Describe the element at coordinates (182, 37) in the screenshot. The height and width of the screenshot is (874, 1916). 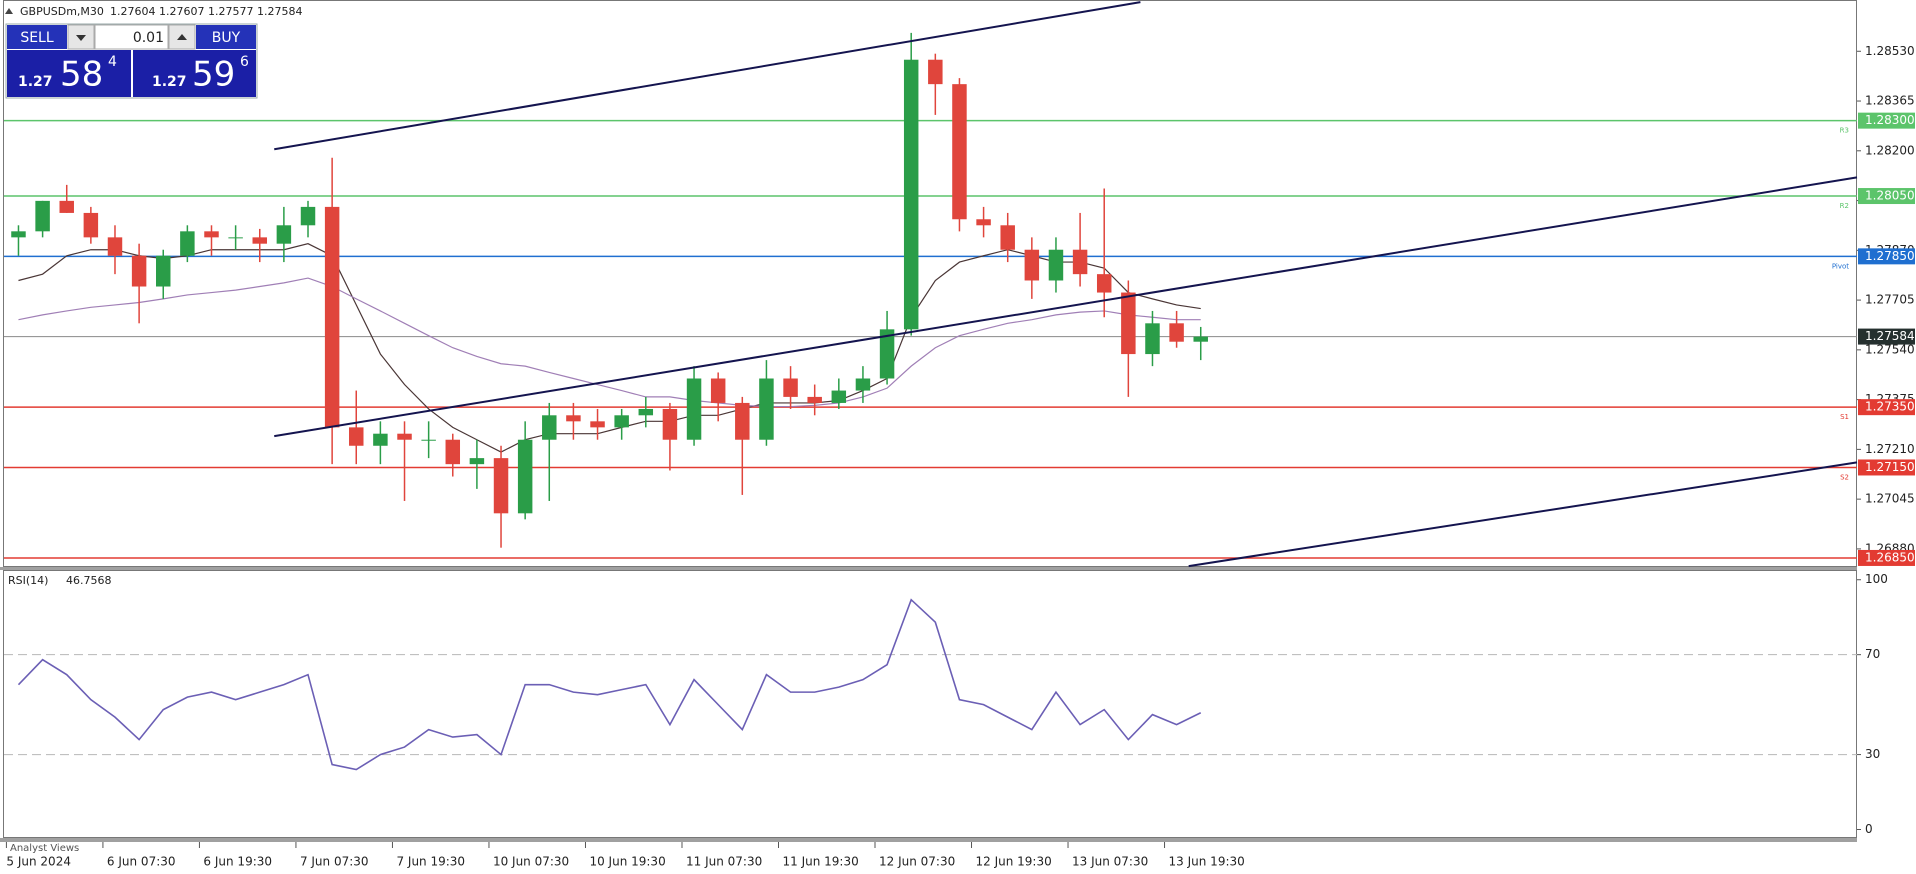
I see `lot-up-icon` at that location.